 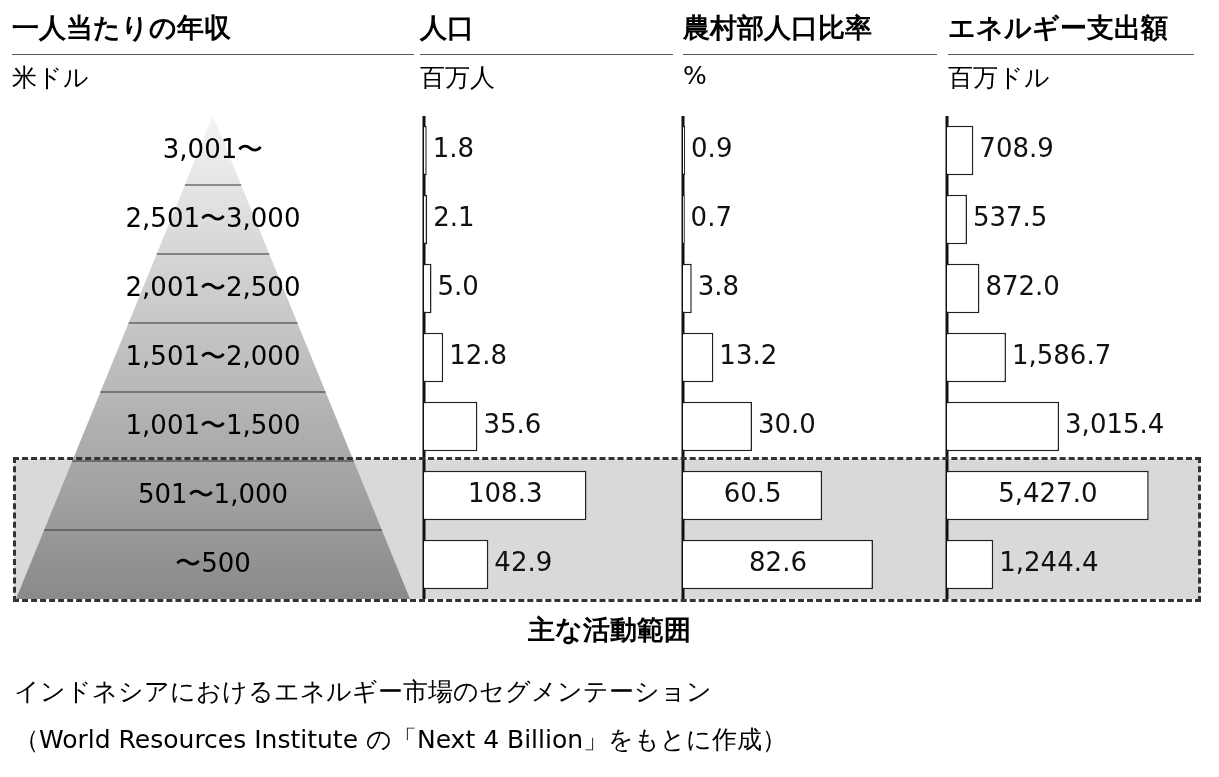 What do you see at coordinates (711, 217) in the screenshot?
I see `data-label: 0.7` at bounding box center [711, 217].